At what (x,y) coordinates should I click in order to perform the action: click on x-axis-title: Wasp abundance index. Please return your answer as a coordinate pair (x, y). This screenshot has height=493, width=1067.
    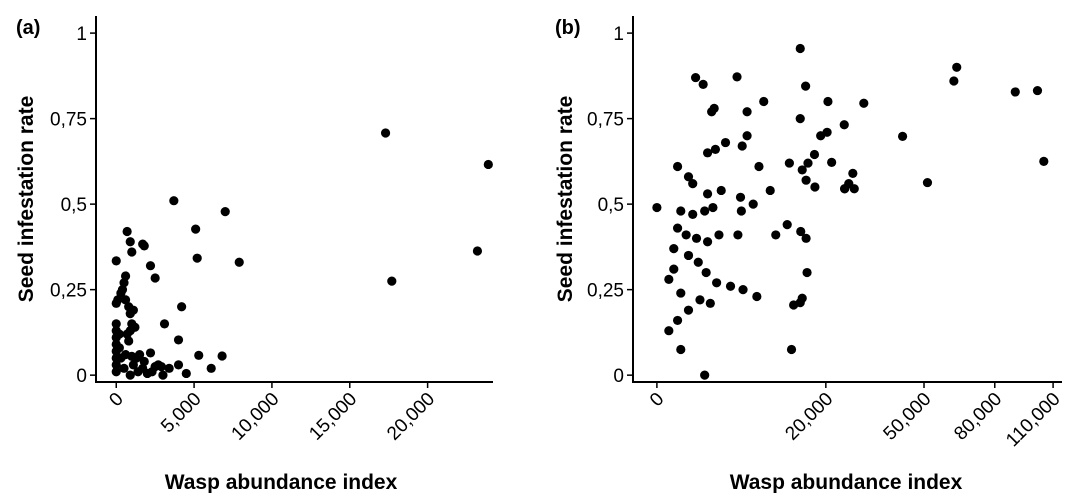
    Looking at the image, I should click on (846, 482).